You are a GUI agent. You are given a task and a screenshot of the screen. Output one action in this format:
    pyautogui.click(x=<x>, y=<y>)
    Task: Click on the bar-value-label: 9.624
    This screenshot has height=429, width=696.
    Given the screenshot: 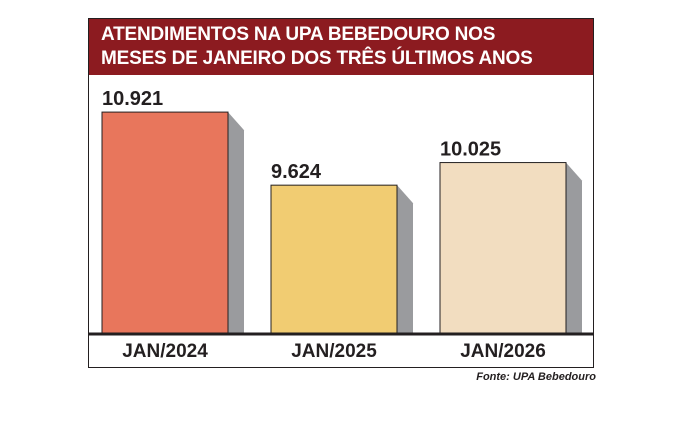 What is the action you would take?
    pyautogui.click(x=296, y=172)
    